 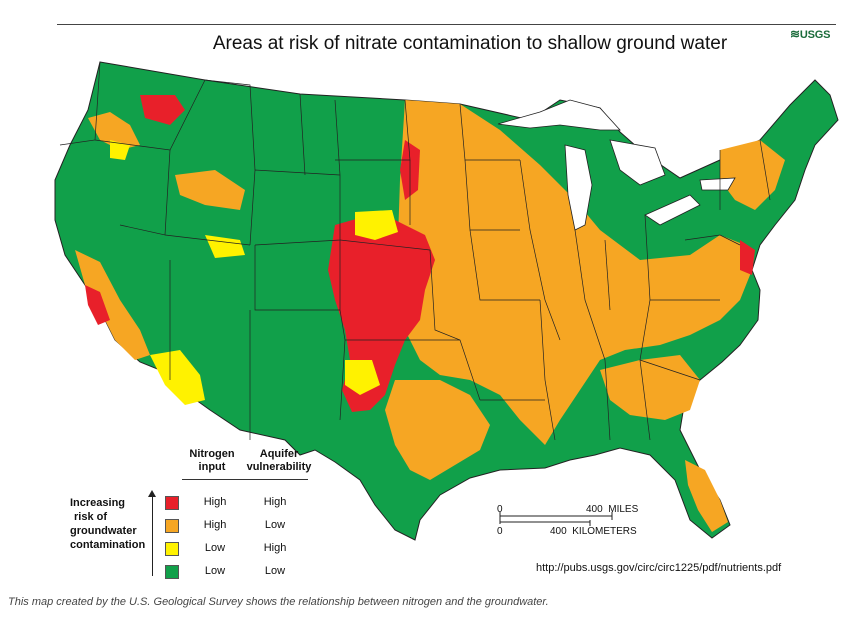 I want to click on lake-huron, so click(x=637, y=162).